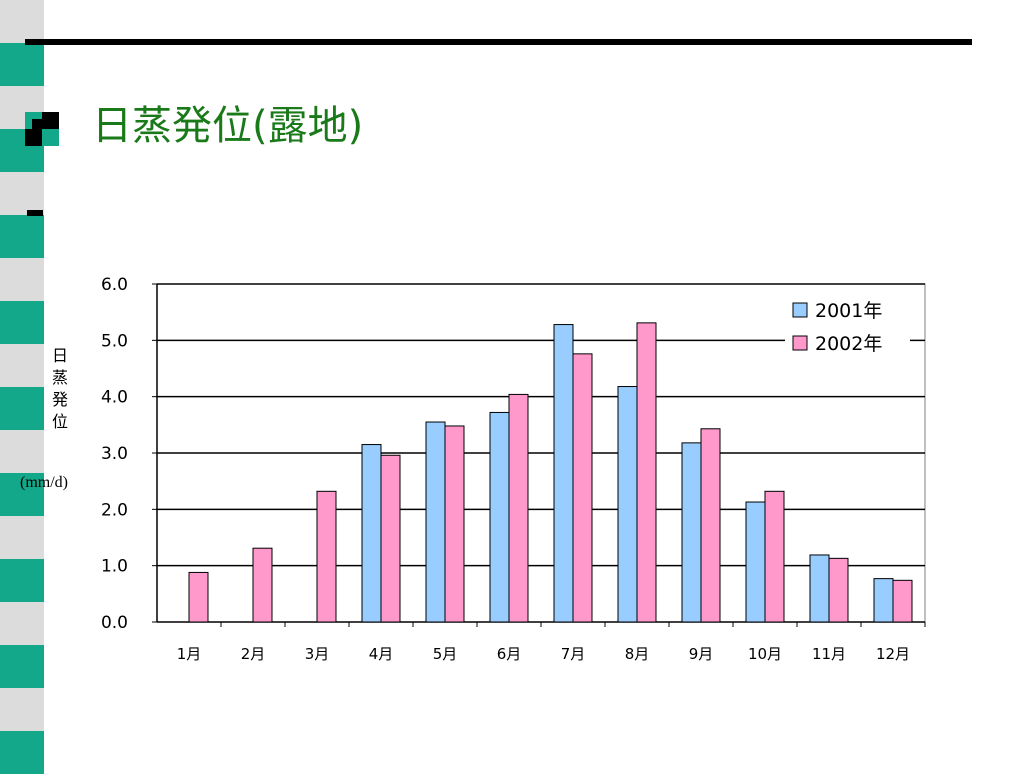  What do you see at coordinates (59, 377) in the screenshot?
I see `y-axis-label-char: 蒸` at bounding box center [59, 377].